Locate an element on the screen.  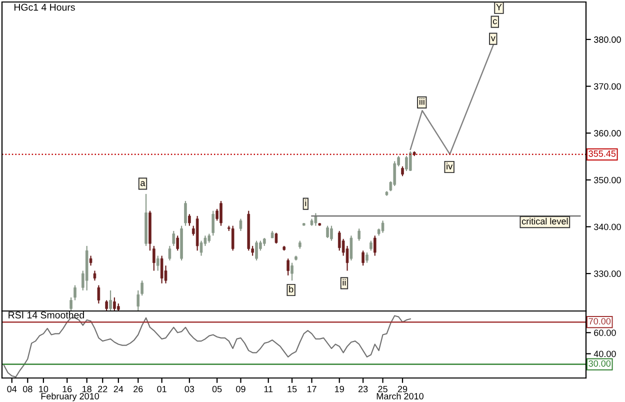
text: February 2010 is located at coordinates (70, 397).